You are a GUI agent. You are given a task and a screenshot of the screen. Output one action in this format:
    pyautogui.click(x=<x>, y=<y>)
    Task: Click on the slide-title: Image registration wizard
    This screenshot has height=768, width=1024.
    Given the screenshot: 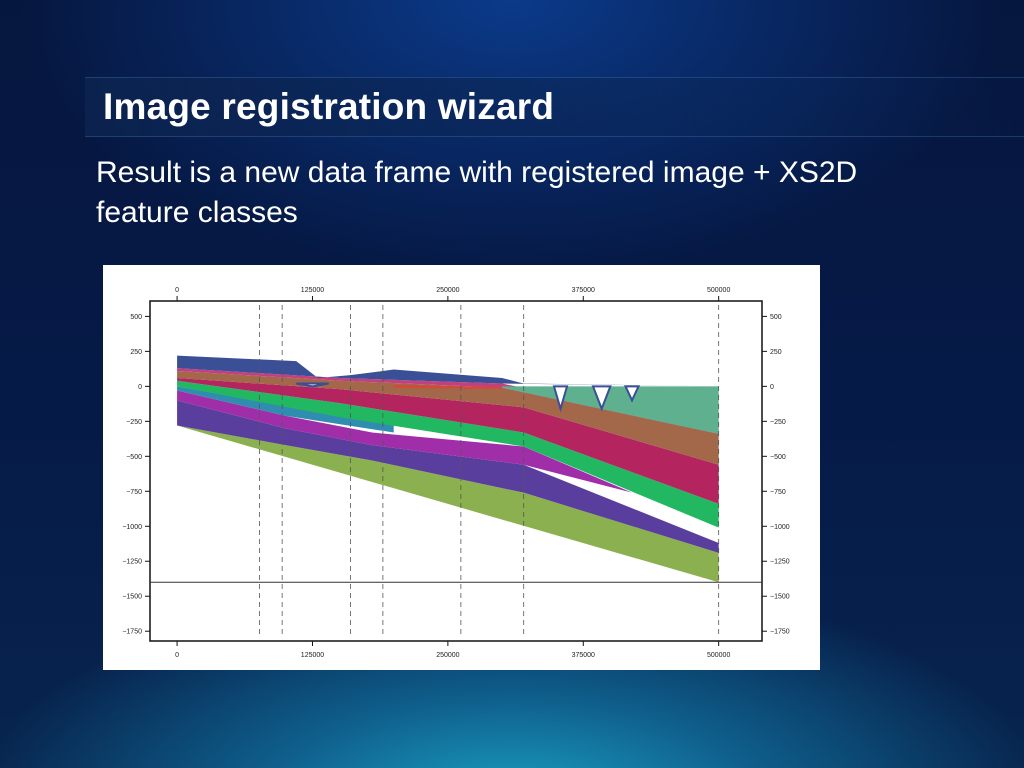 What is the action you would take?
    pyautogui.click(x=329, y=106)
    